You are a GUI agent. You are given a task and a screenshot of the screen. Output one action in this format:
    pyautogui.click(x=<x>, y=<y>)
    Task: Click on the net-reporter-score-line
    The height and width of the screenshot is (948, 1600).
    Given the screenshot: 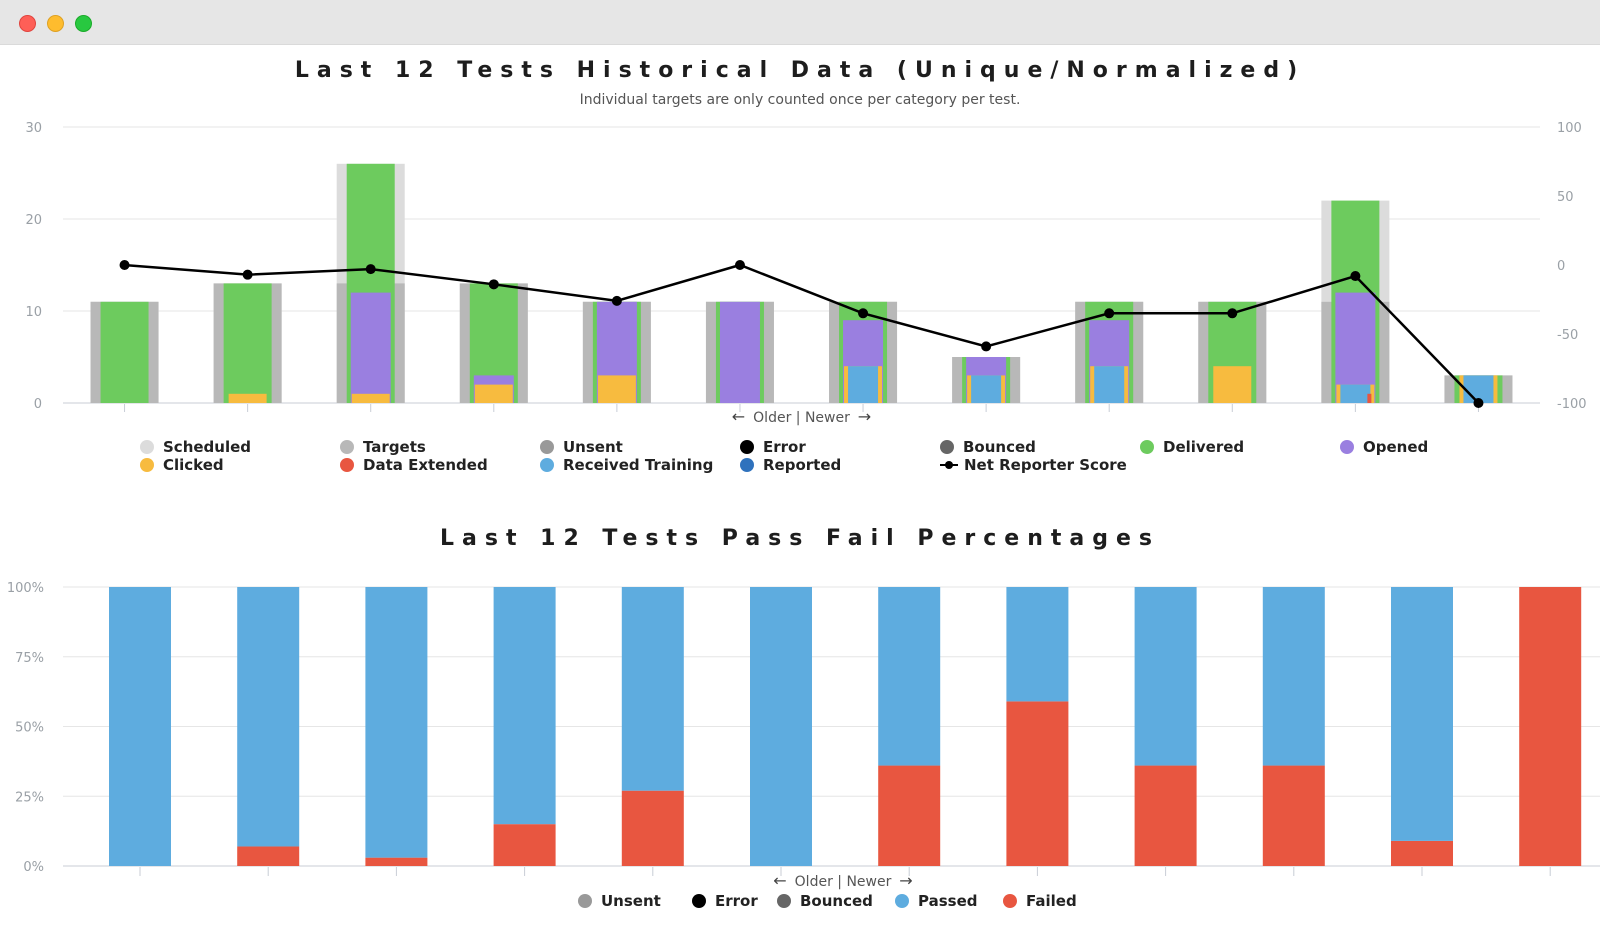 What is the action you would take?
    pyautogui.click(x=802, y=333)
    